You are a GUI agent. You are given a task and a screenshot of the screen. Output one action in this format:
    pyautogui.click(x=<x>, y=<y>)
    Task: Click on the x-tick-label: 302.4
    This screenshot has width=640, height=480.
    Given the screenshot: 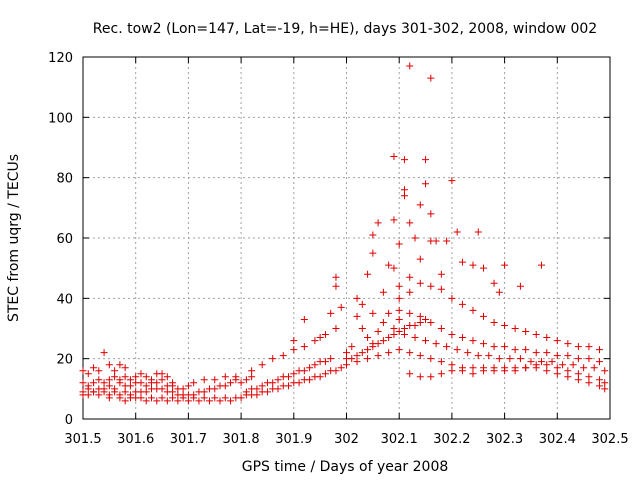 What is the action you would take?
    pyautogui.click(x=557, y=439)
    